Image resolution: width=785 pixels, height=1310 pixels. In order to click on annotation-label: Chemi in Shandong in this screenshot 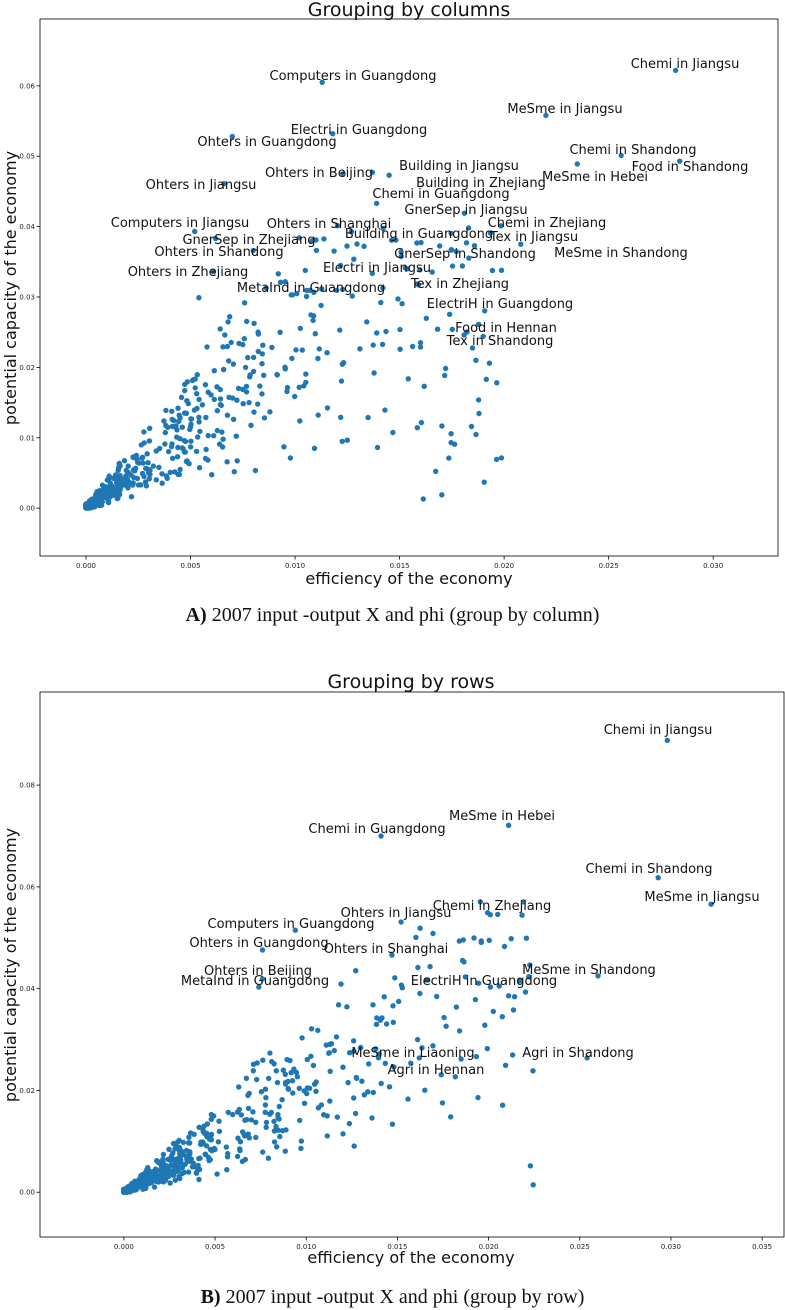, I will do `click(648, 869)`.